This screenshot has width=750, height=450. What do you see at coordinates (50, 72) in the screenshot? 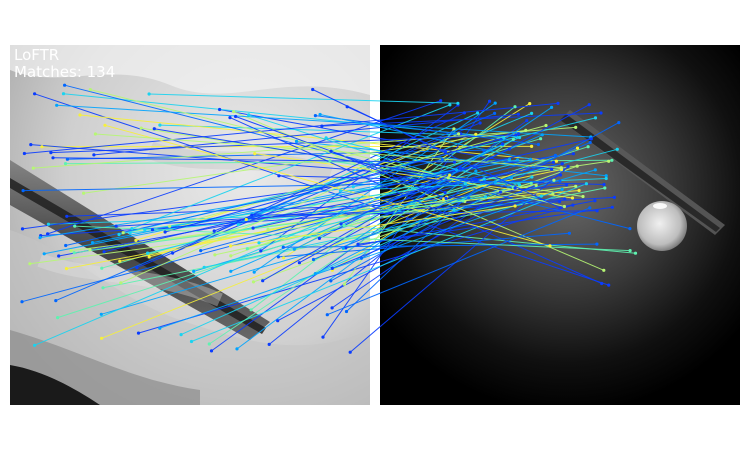
I see `match-count-prefix: Matches:` at bounding box center [50, 72].